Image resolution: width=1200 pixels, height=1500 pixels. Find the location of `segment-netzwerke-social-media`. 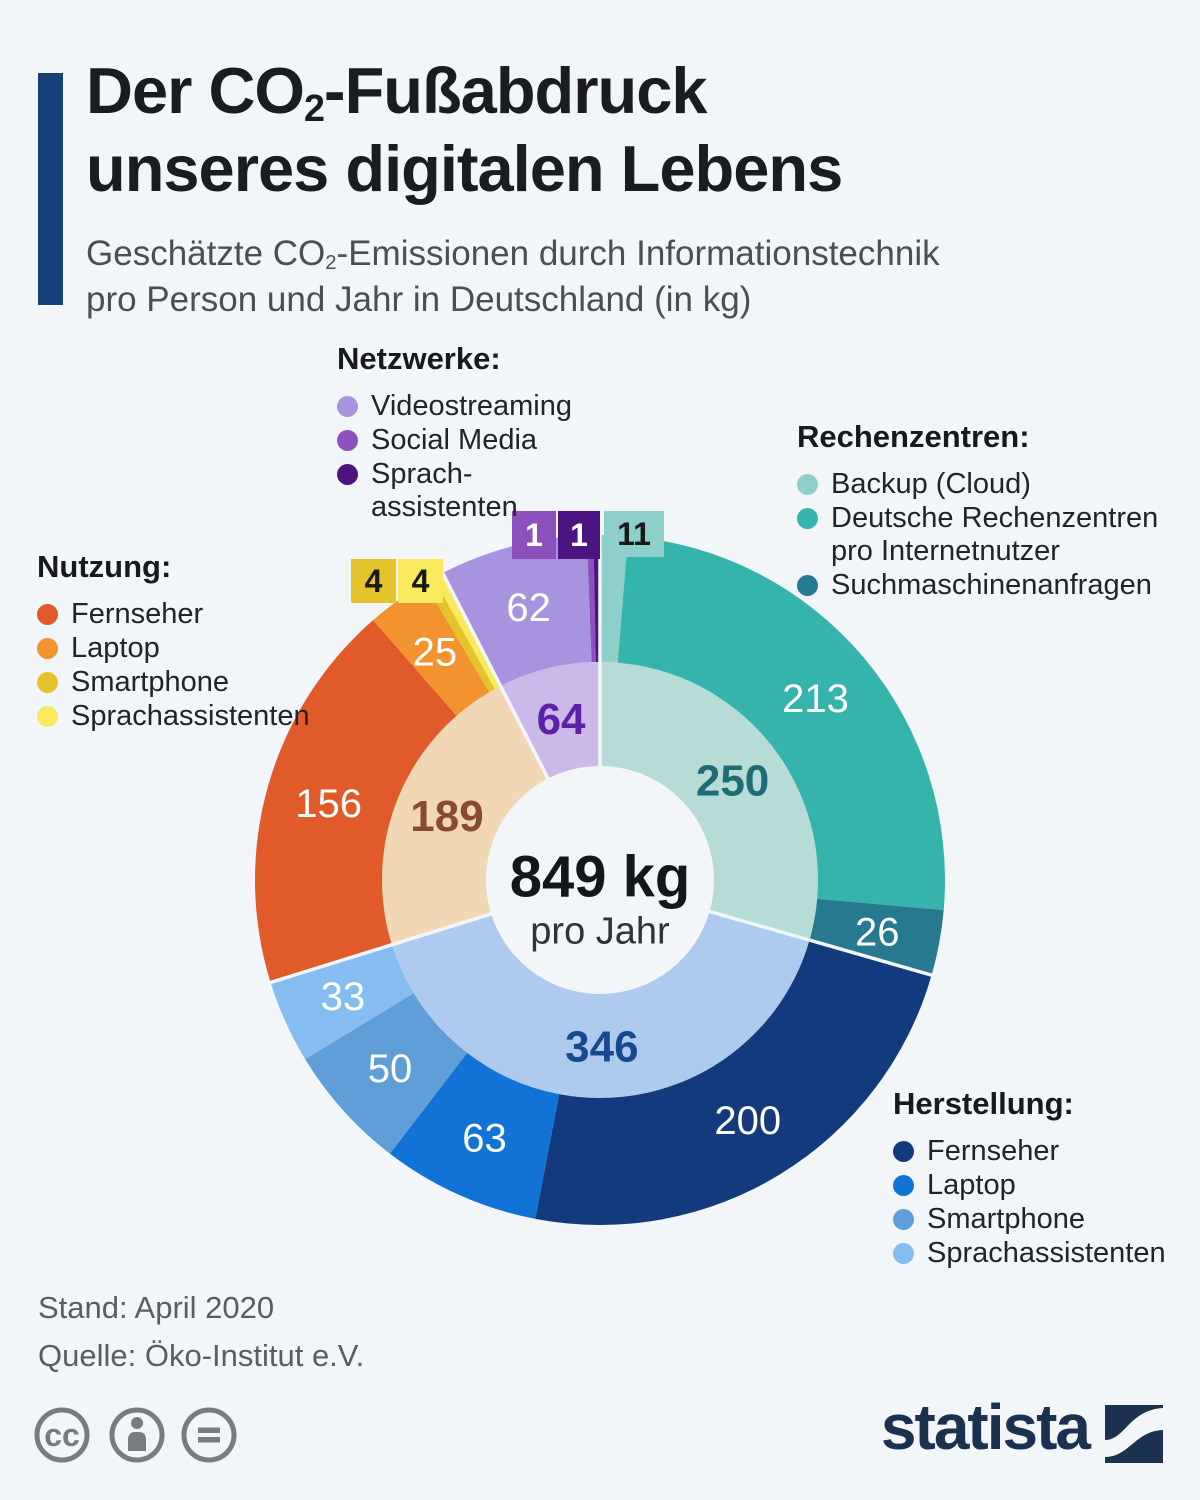

segment-netzwerke-social-media is located at coordinates (591, 599).